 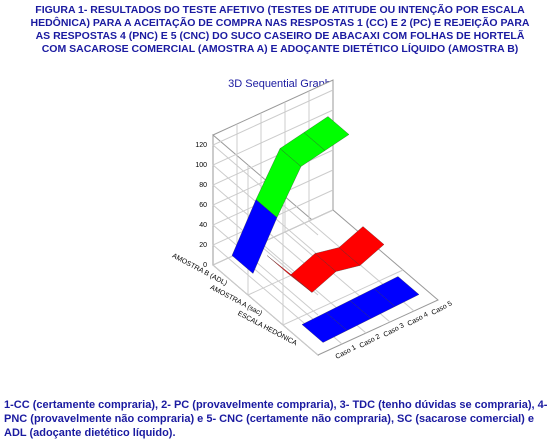 I want to click on x-tick-label: Caso 4, so click(x=418, y=319).